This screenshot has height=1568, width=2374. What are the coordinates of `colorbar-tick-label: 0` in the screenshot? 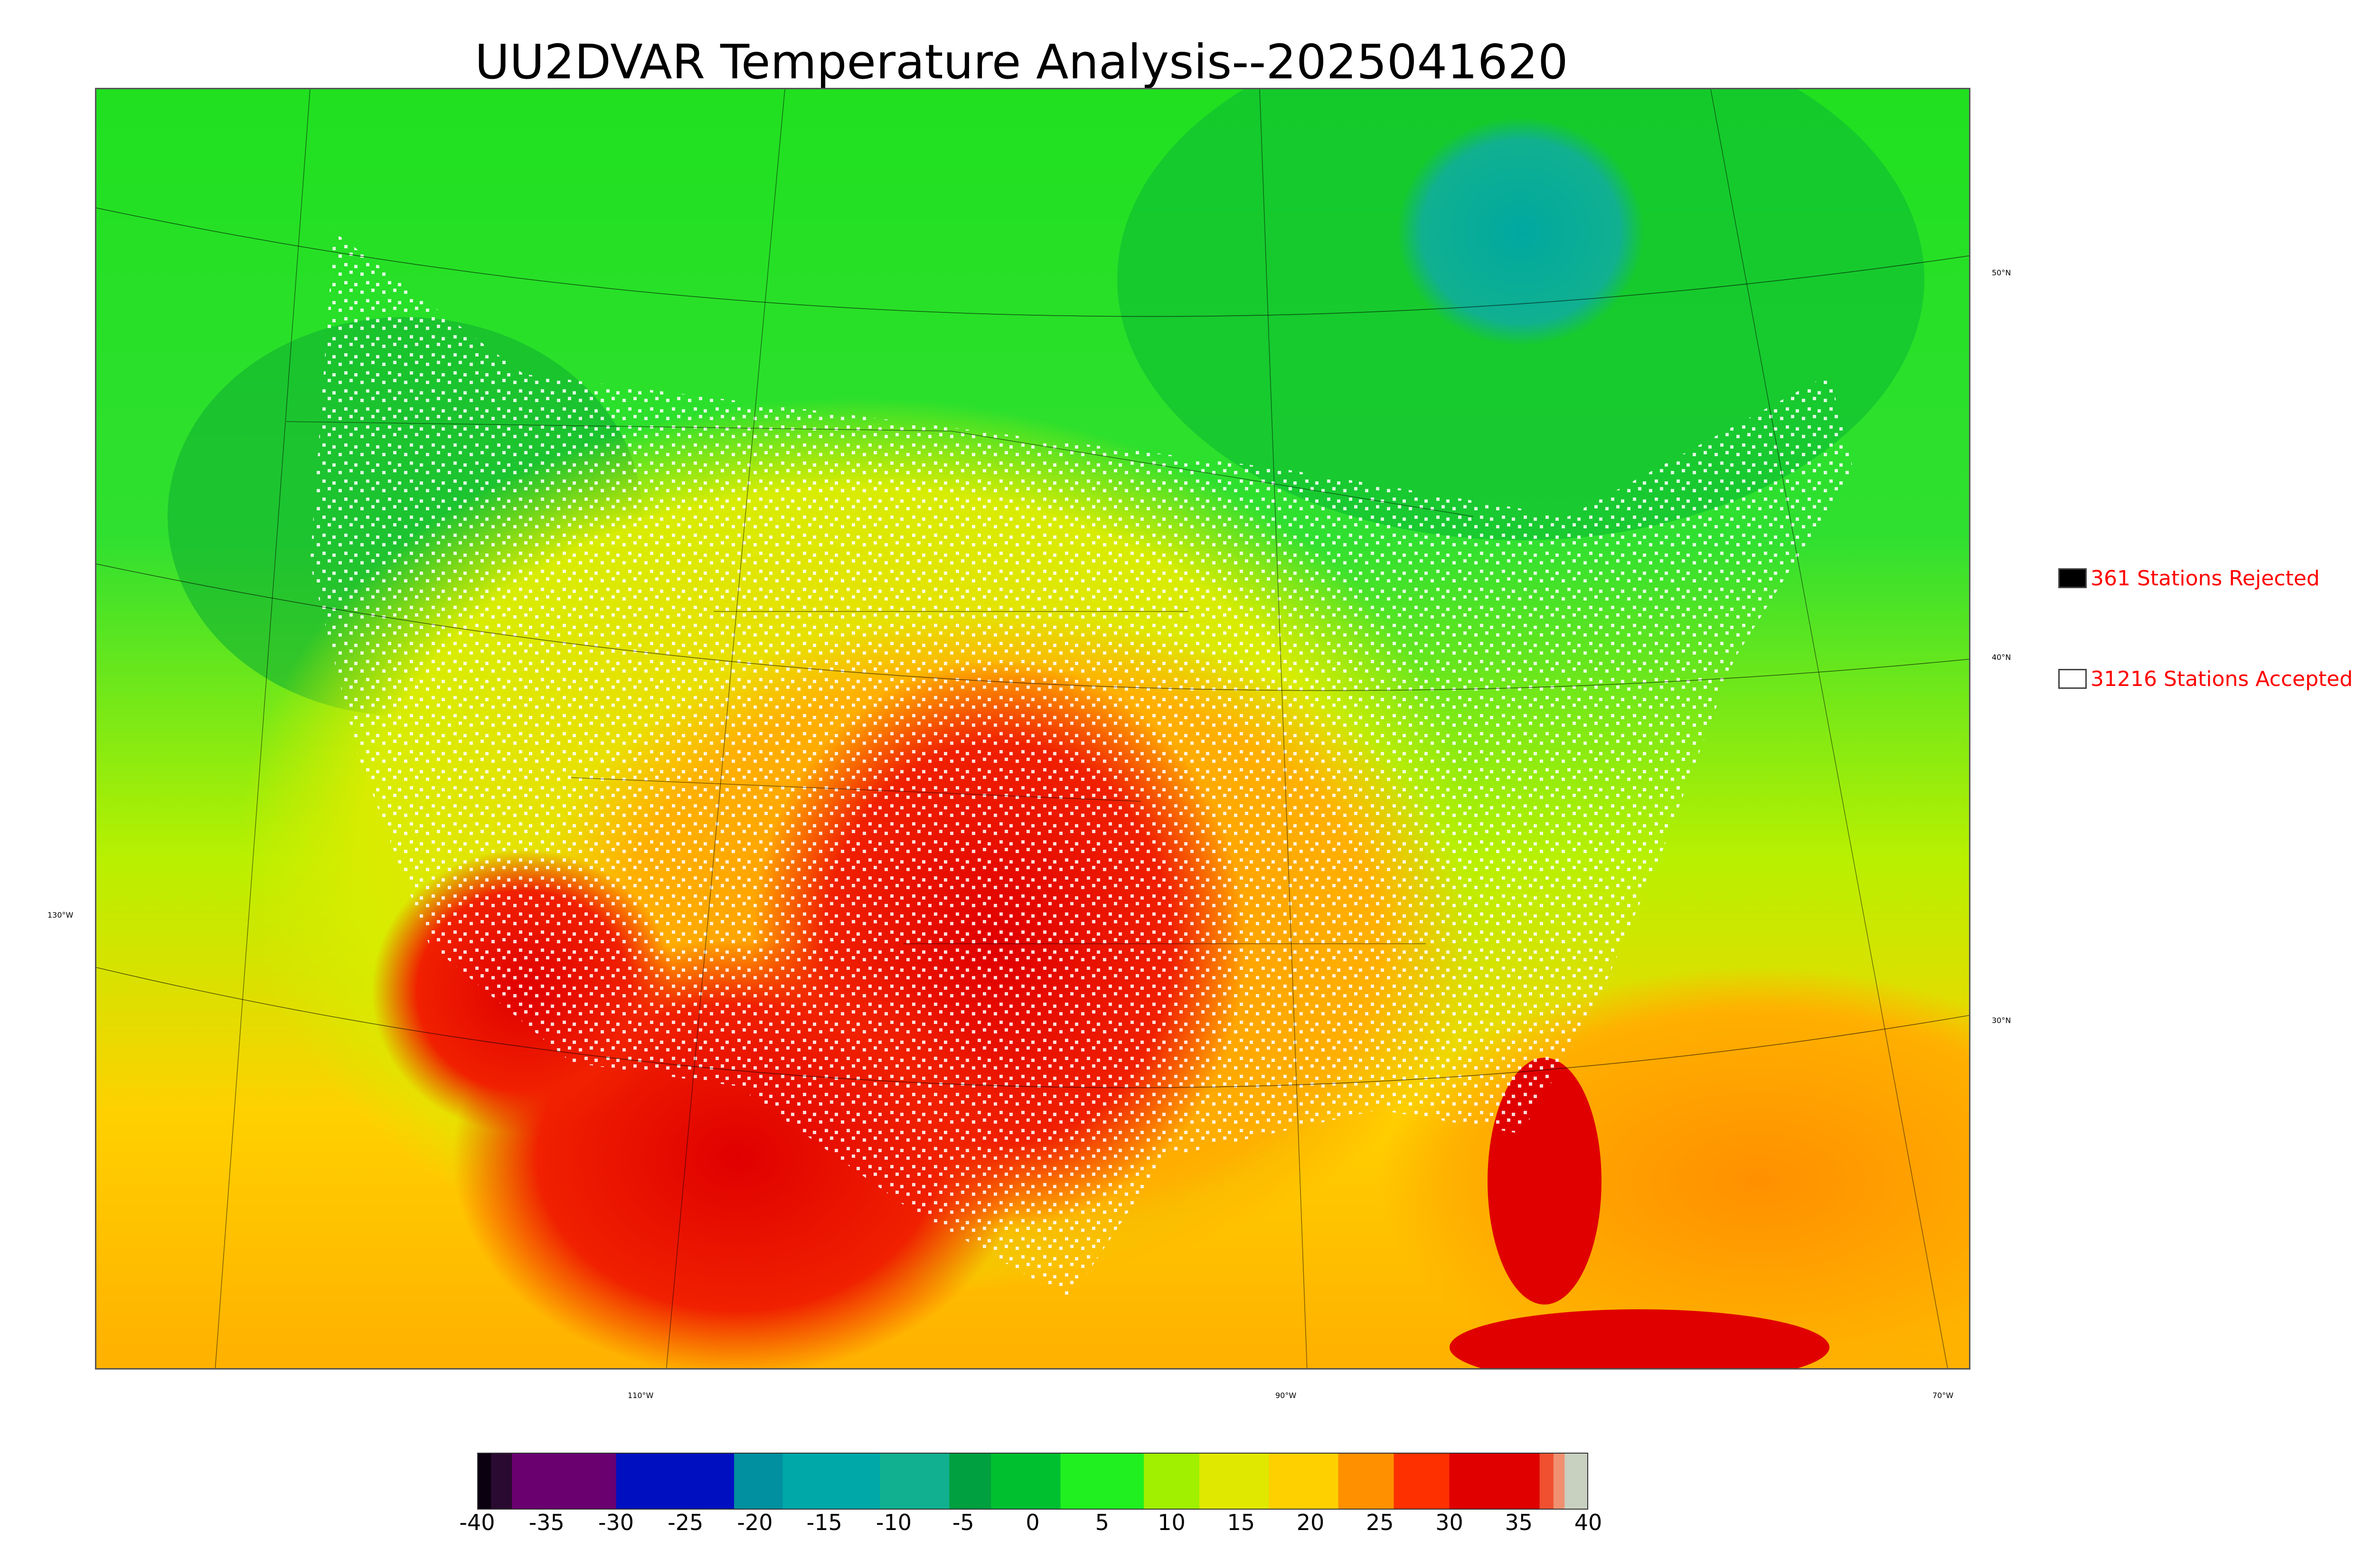 It's located at (1033, 1522).